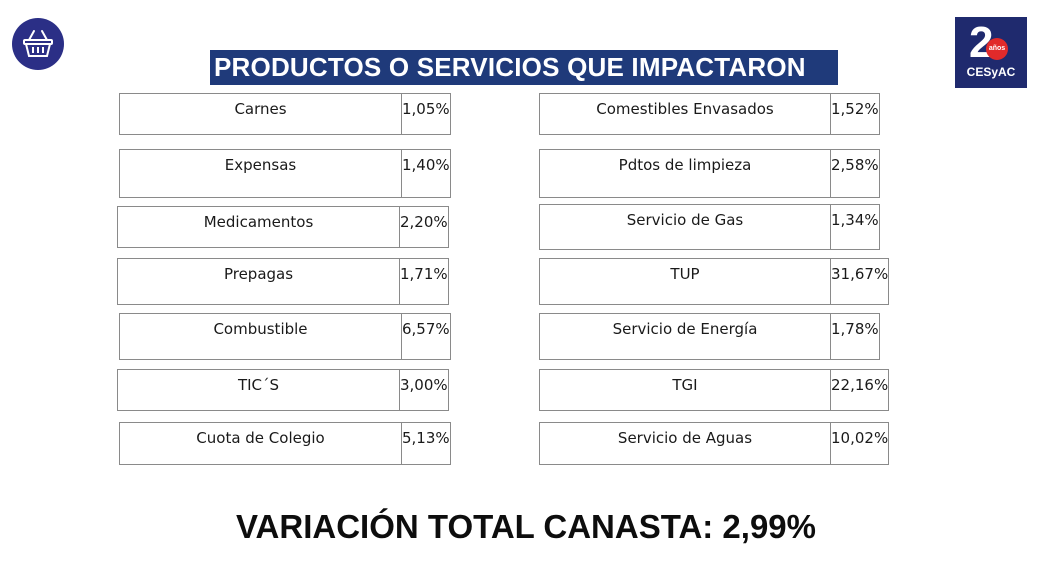 The height and width of the screenshot is (586, 1052). I want to click on item-name: Expensas, so click(261, 173).